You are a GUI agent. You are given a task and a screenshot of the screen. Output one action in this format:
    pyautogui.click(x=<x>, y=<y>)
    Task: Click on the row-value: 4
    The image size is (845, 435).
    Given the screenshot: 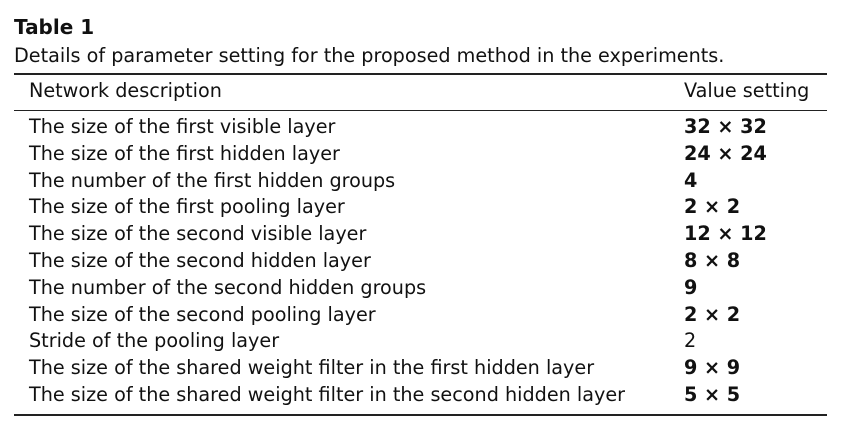 What is the action you would take?
    pyautogui.click(x=691, y=180)
    